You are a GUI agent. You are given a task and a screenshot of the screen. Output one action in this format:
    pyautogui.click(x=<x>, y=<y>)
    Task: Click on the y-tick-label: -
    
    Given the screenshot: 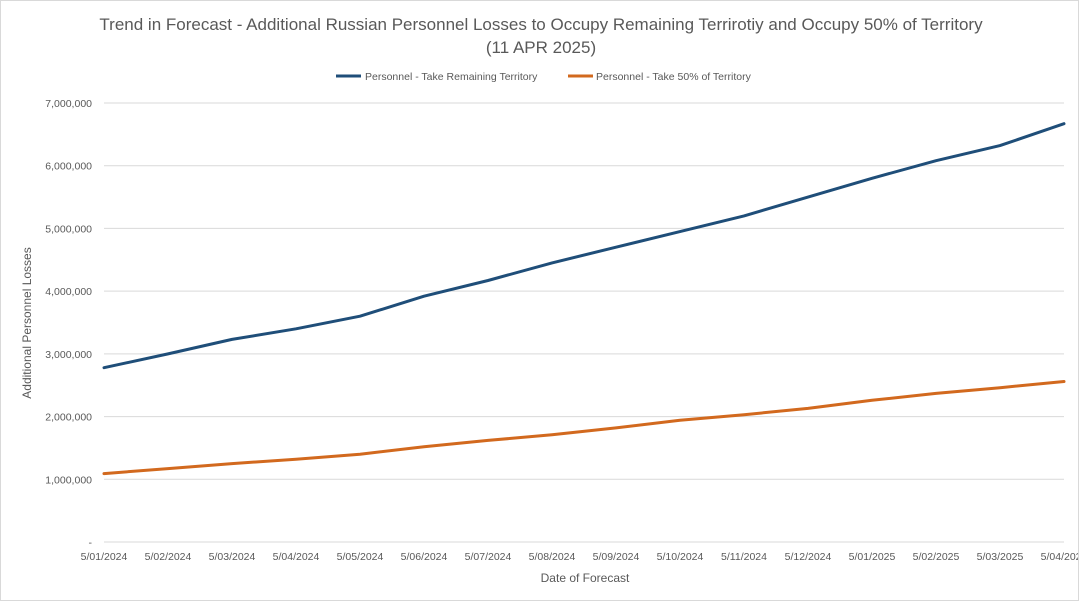 What is the action you would take?
    pyautogui.click(x=91, y=543)
    